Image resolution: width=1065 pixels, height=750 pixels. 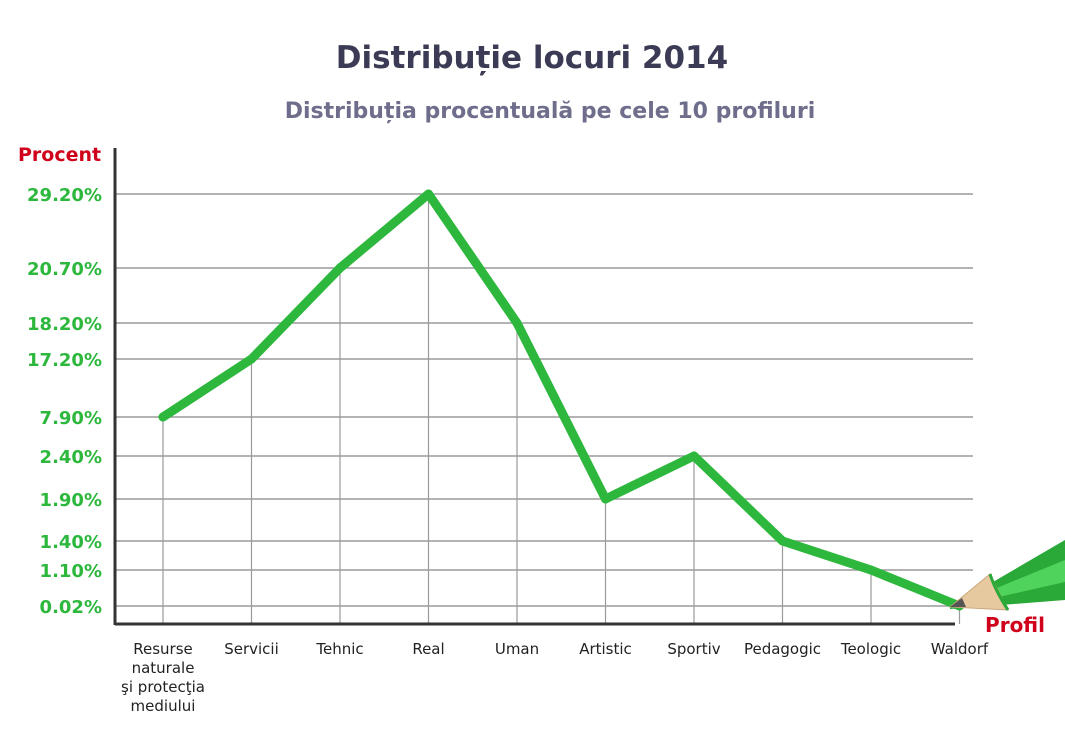 What do you see at coordinates (59, 155) in the screenshot?
I see `y-axis-title: Procent` at bounding box center [59, 155].